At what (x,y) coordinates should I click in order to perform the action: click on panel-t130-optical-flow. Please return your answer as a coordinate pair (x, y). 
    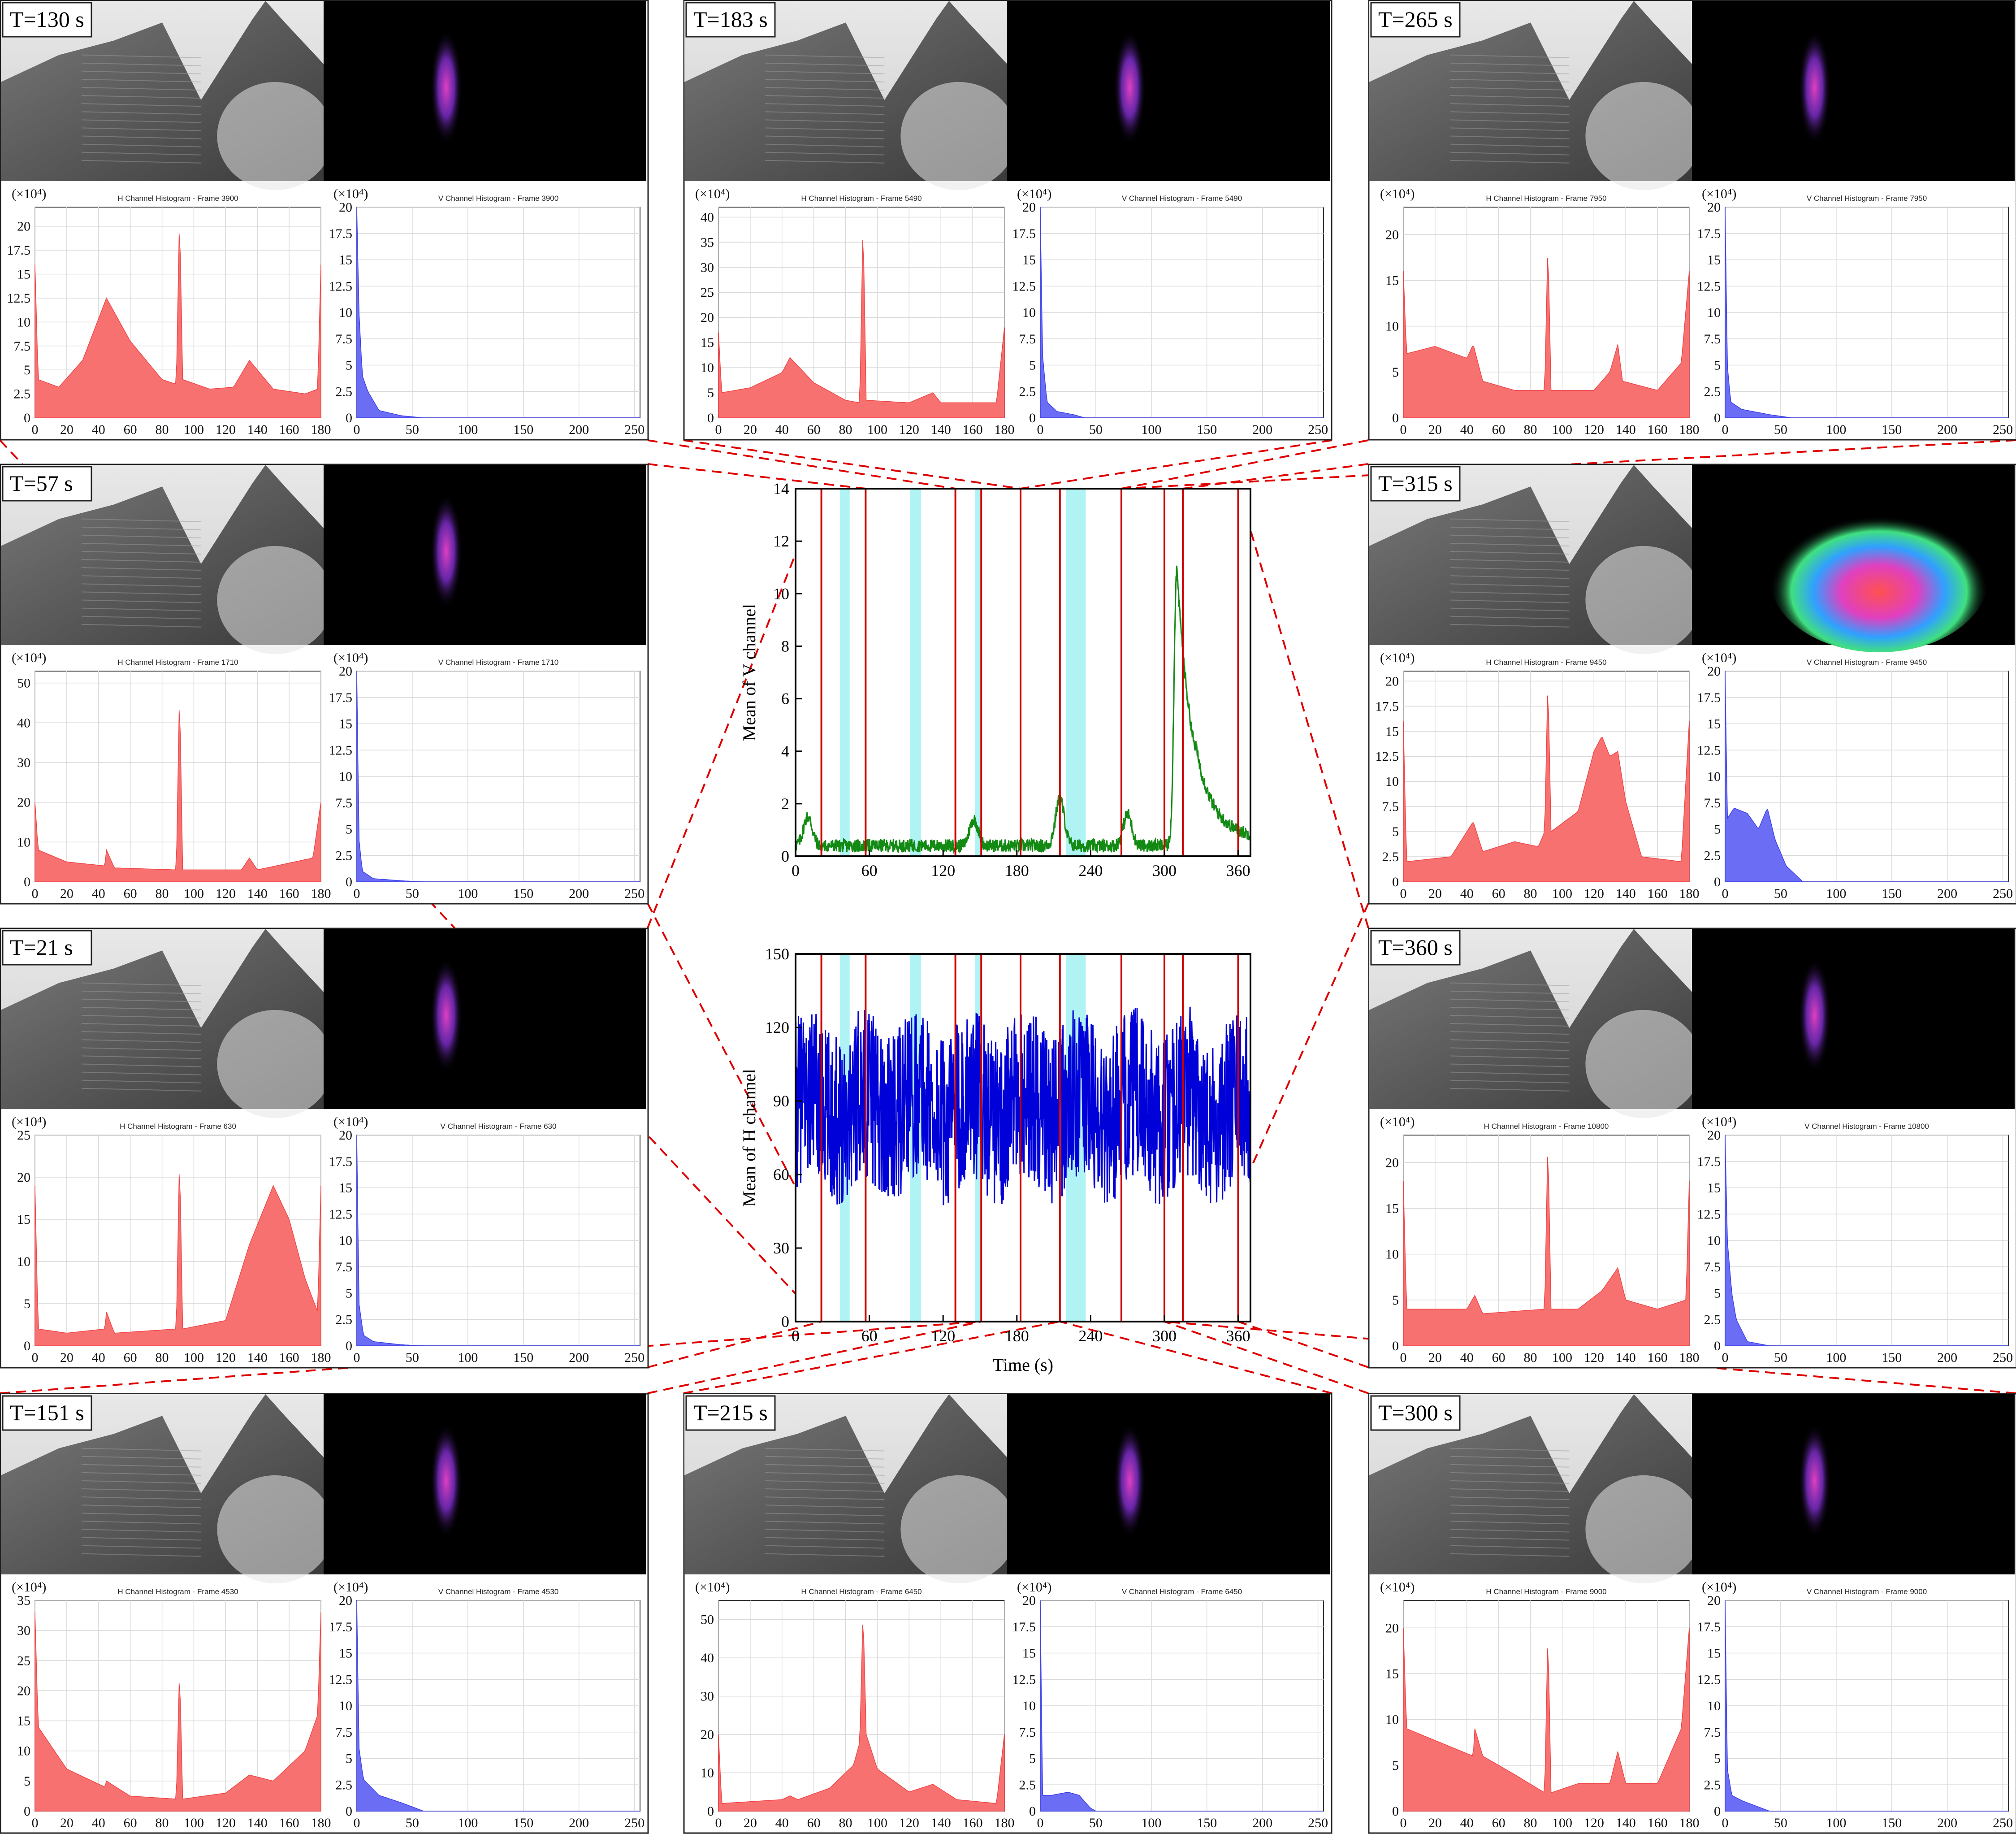
    Looking at the image, I should click on (485, 91).